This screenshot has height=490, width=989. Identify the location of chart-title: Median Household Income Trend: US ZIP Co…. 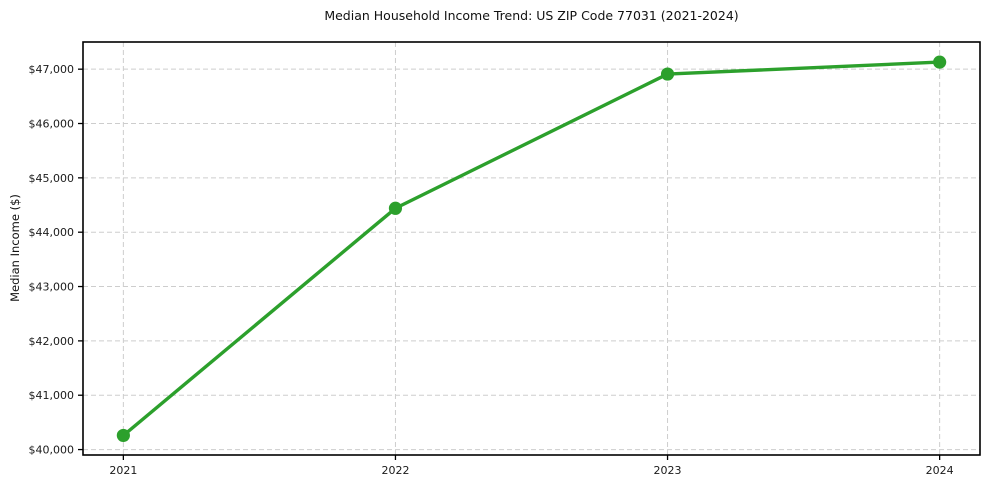
(531, 15).